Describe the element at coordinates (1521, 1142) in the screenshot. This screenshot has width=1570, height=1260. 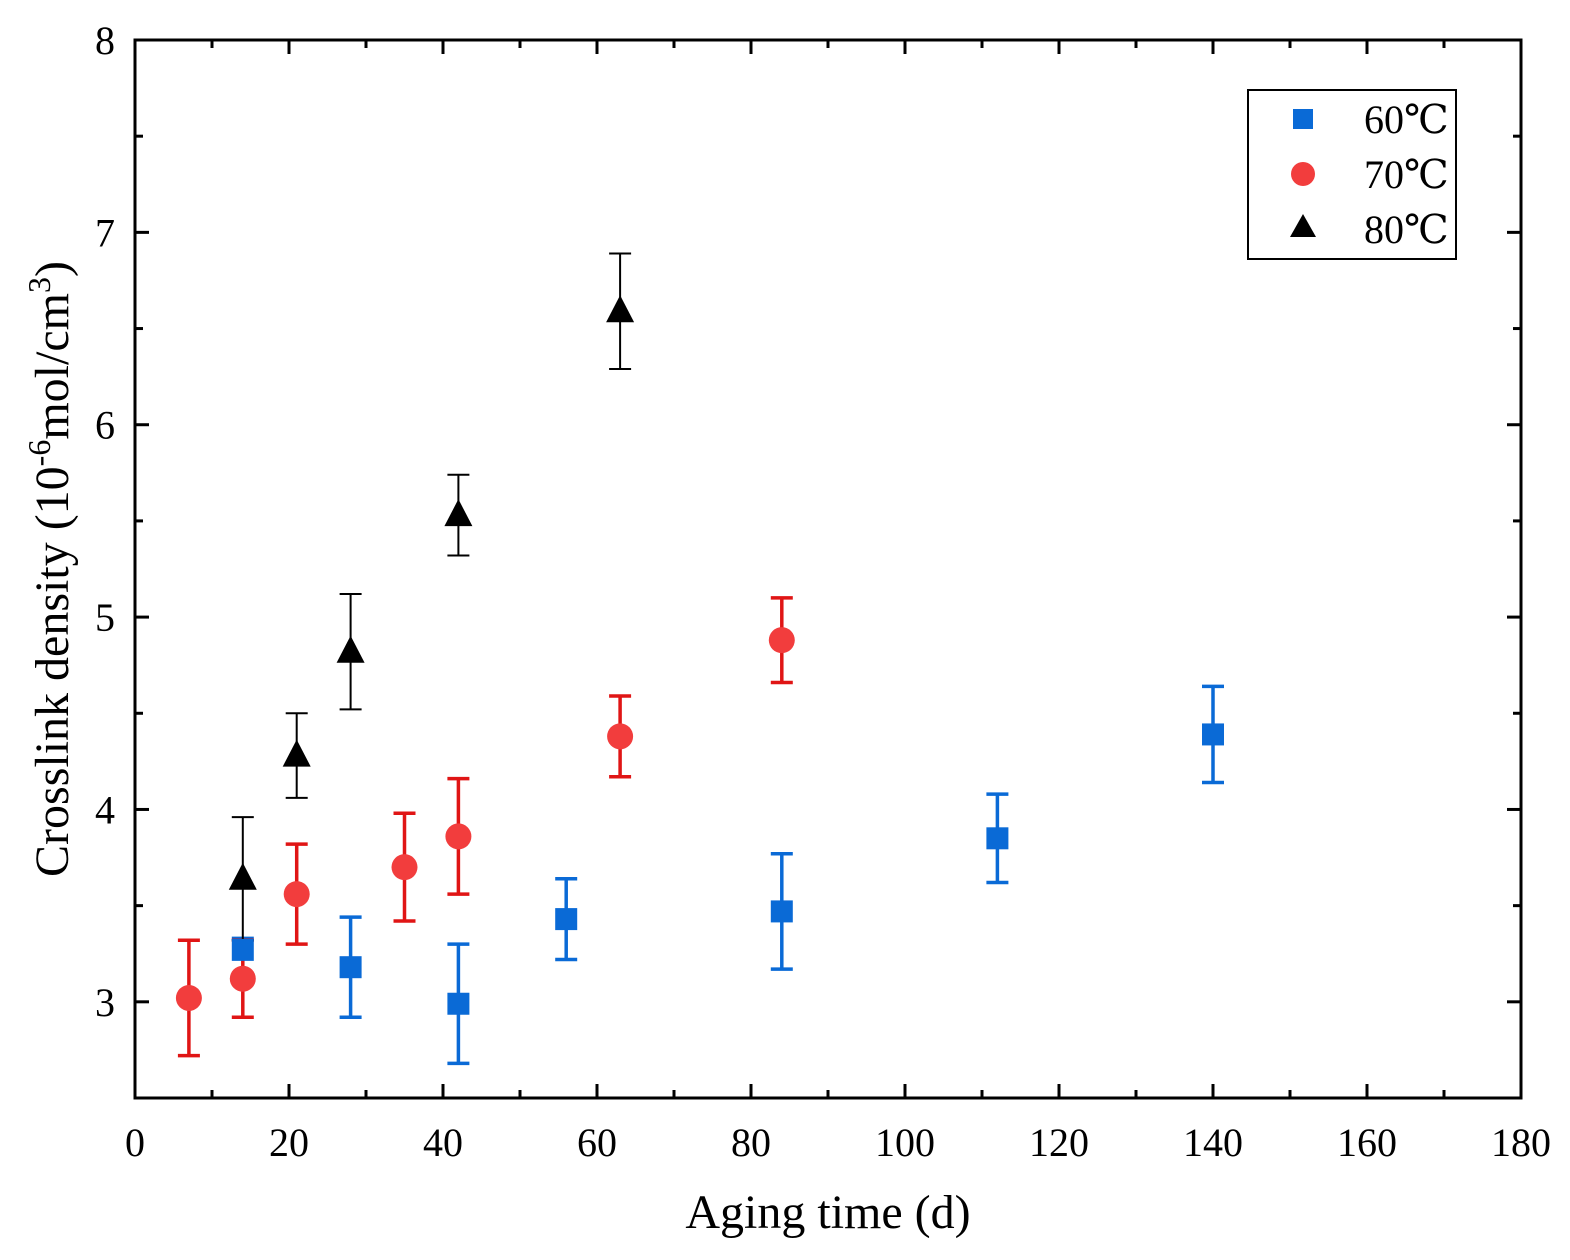
I see `x-tick-label: 180` at that location.